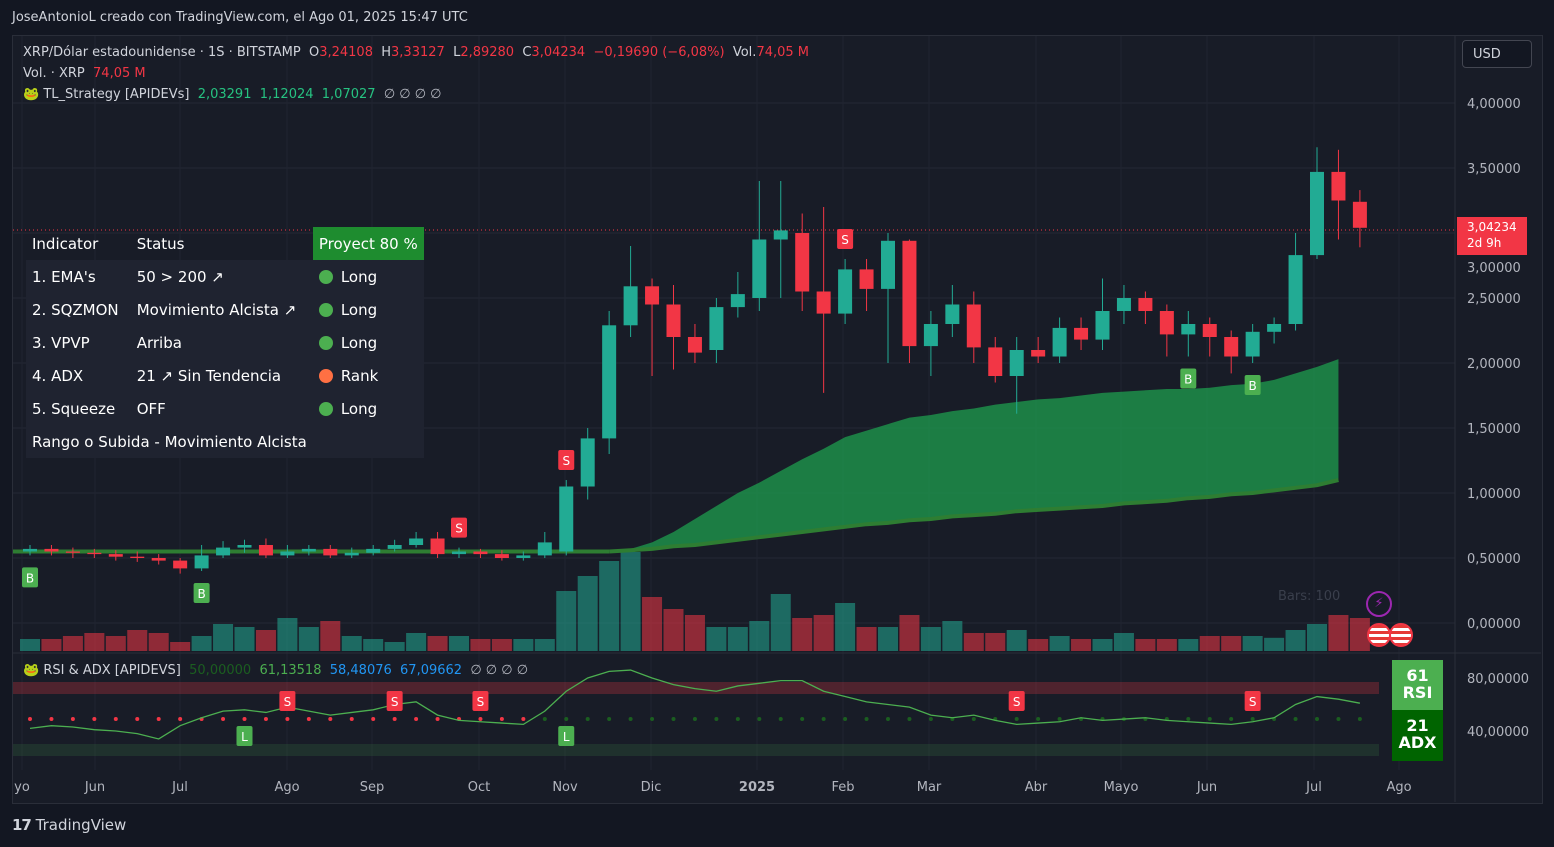  What do you see at coordinates (119, 73) in the screenshot?
I see `volume-indicator-value: 74,05 M` at bounding box center [119, 73].